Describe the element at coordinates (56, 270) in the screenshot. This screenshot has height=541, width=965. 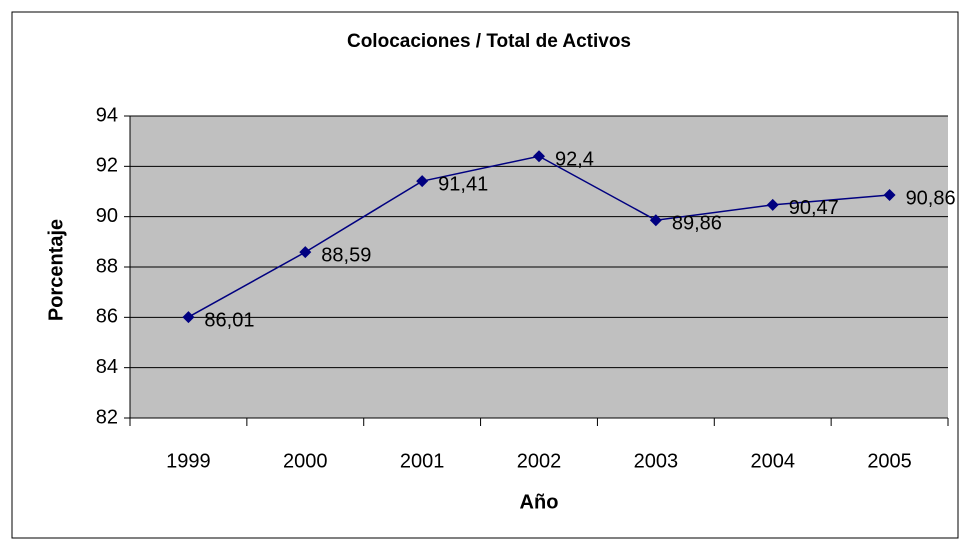
I see `y-axis-label: Porcentaje` at that location.